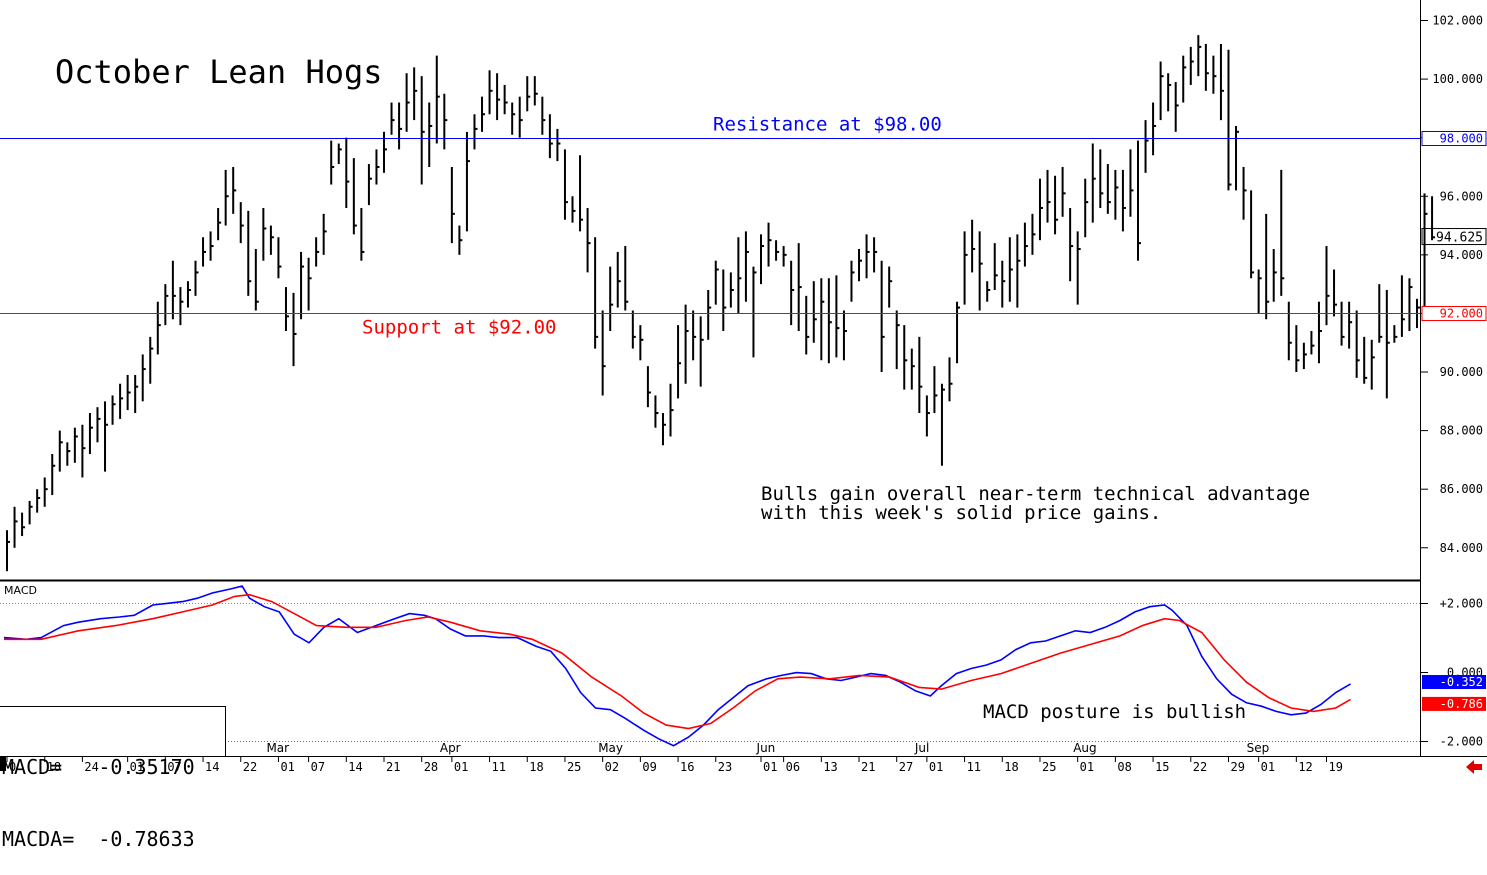 The width and height of the screenshot is (1487, 875). I want to click on macd-tag-box, so click(1454, 682).